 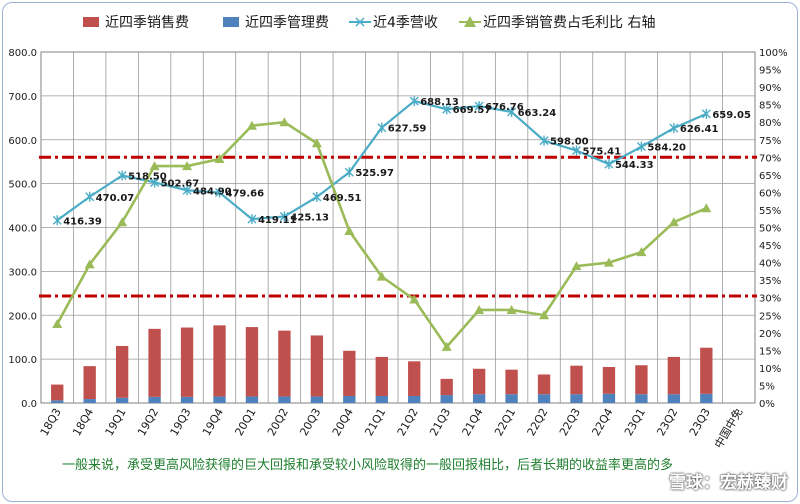 What do you see at coordinates (699, 129) in the screenshot?
I see `revenue-data-label: 626.41` at bounding box center [699, 129].